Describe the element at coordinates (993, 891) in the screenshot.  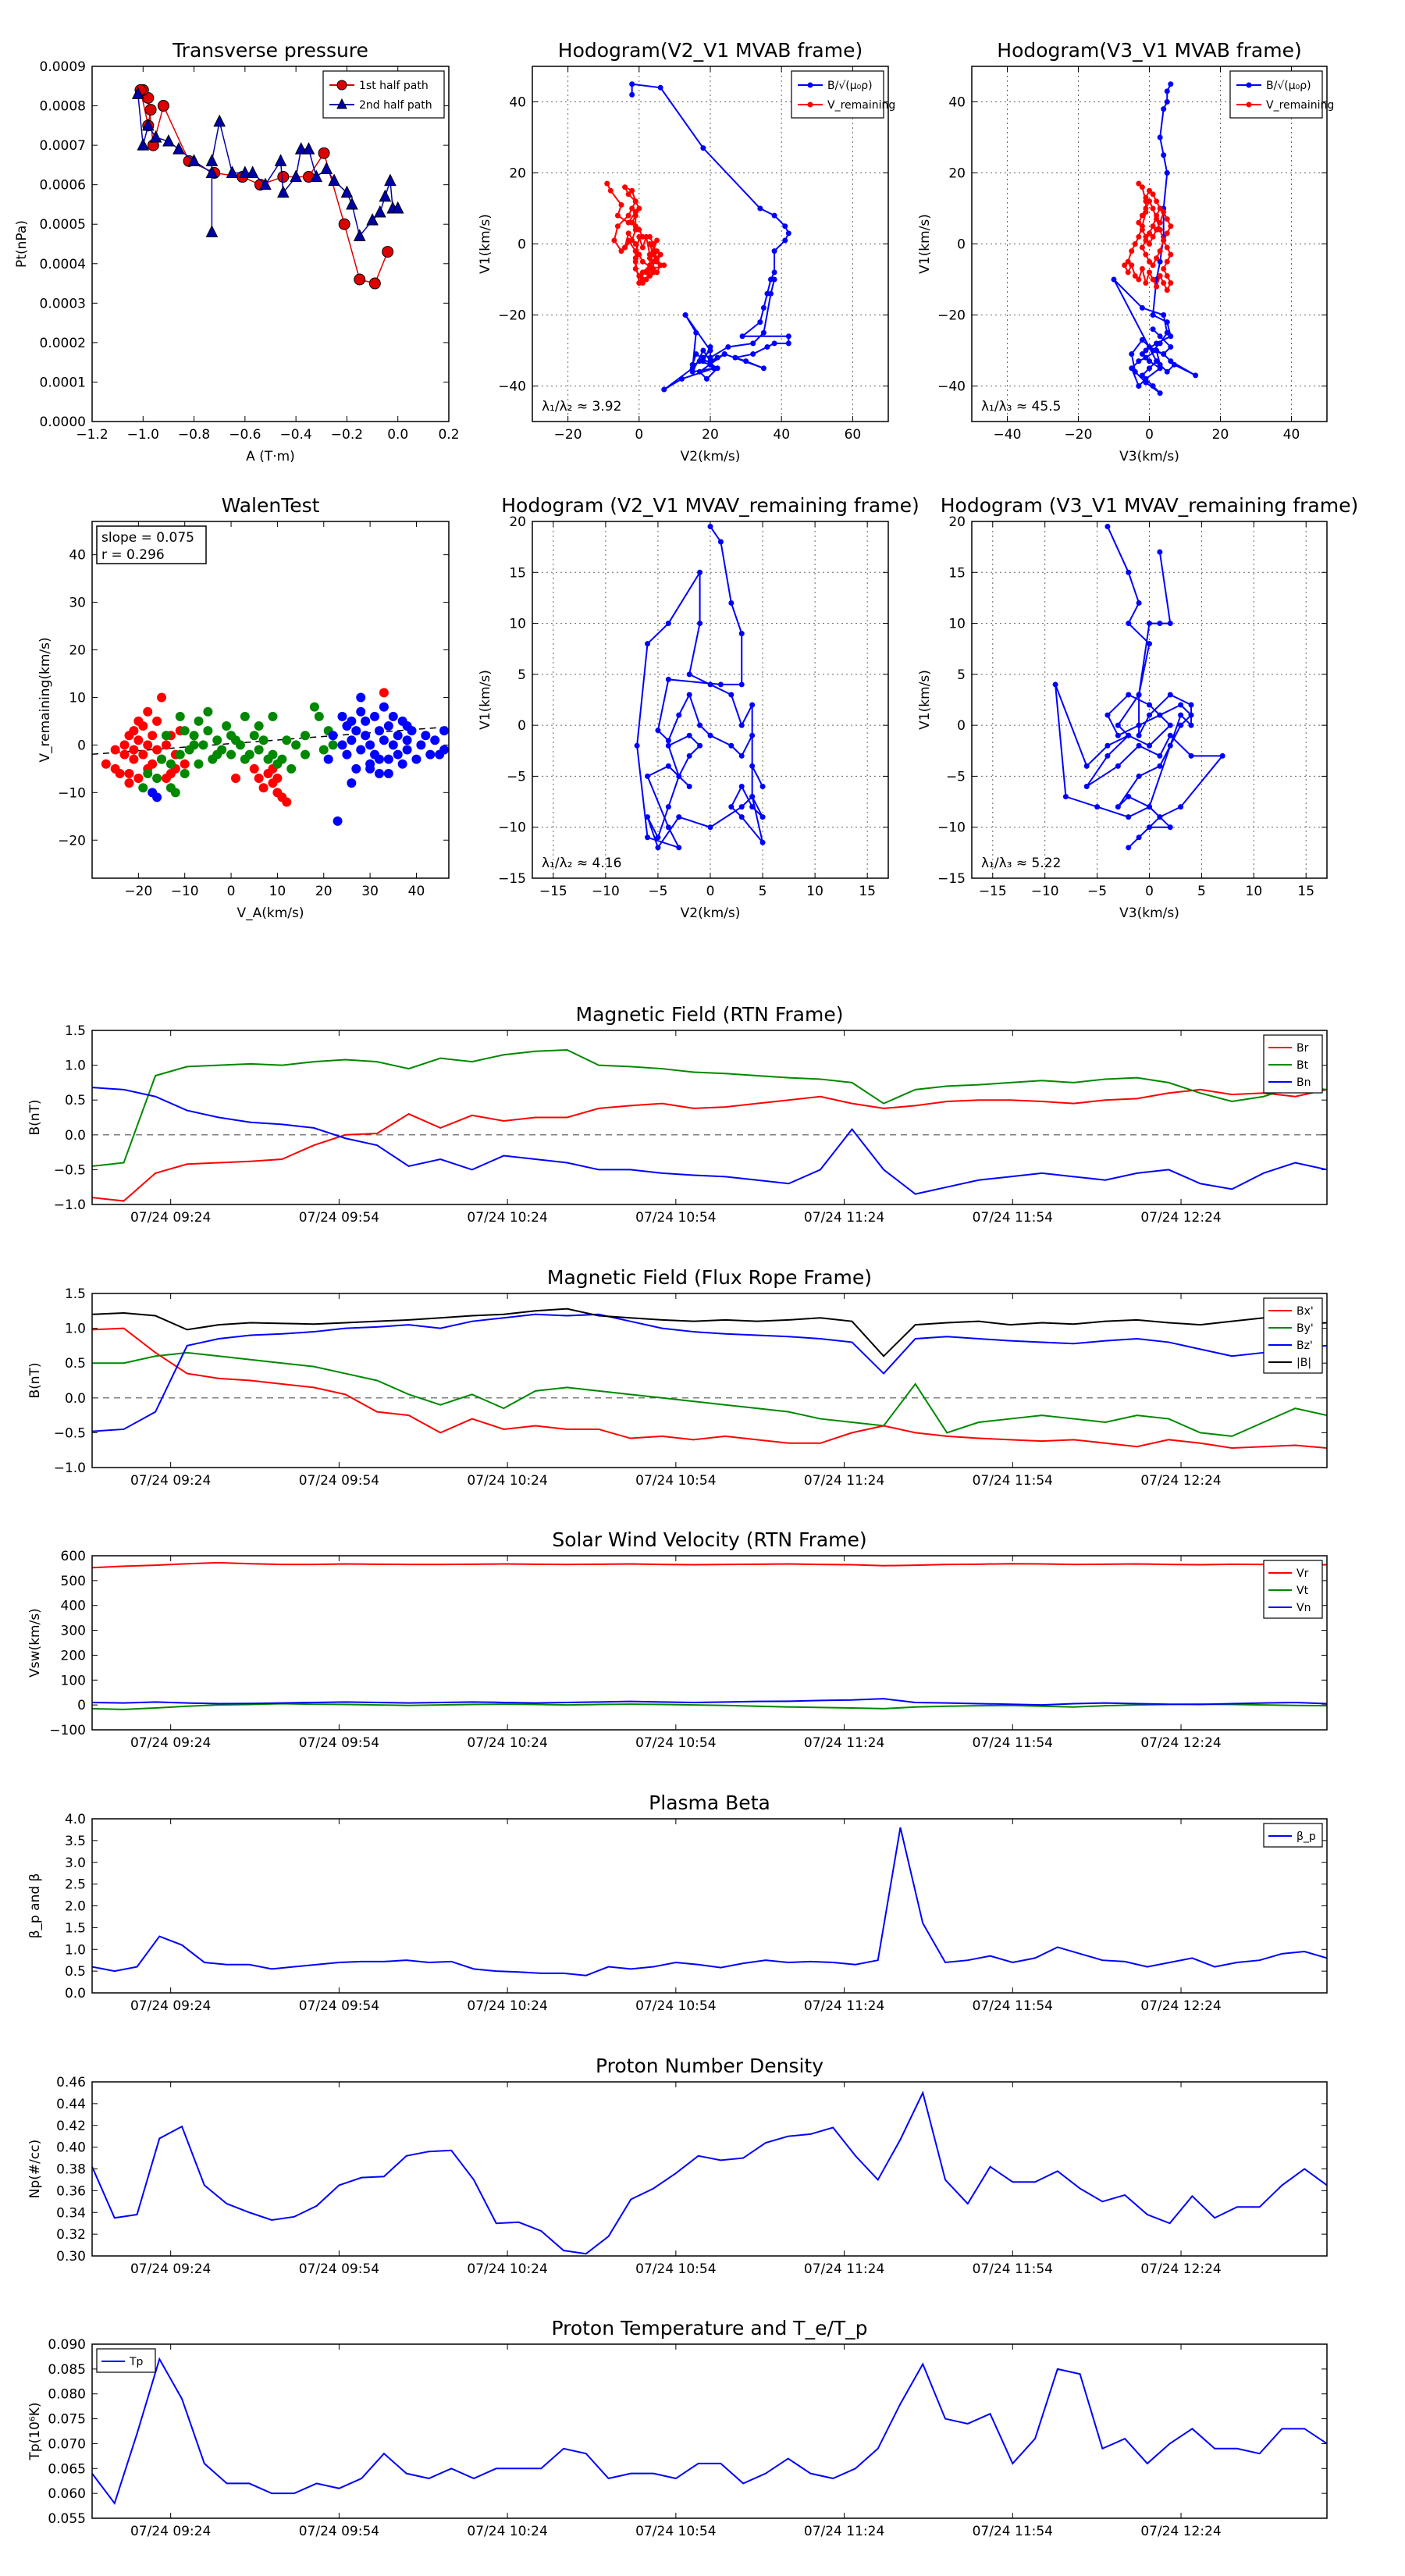
I see `x-tick-label: −15` at that location.